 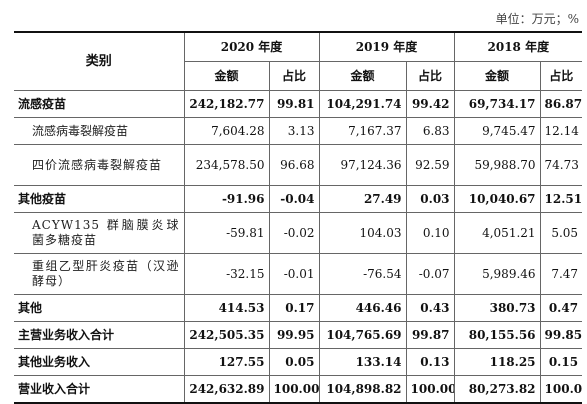 What do you see at coordinates (99, 389) in the screenshot?
I see `row-label: 营业收入合计` at bounding box center [99, 389].